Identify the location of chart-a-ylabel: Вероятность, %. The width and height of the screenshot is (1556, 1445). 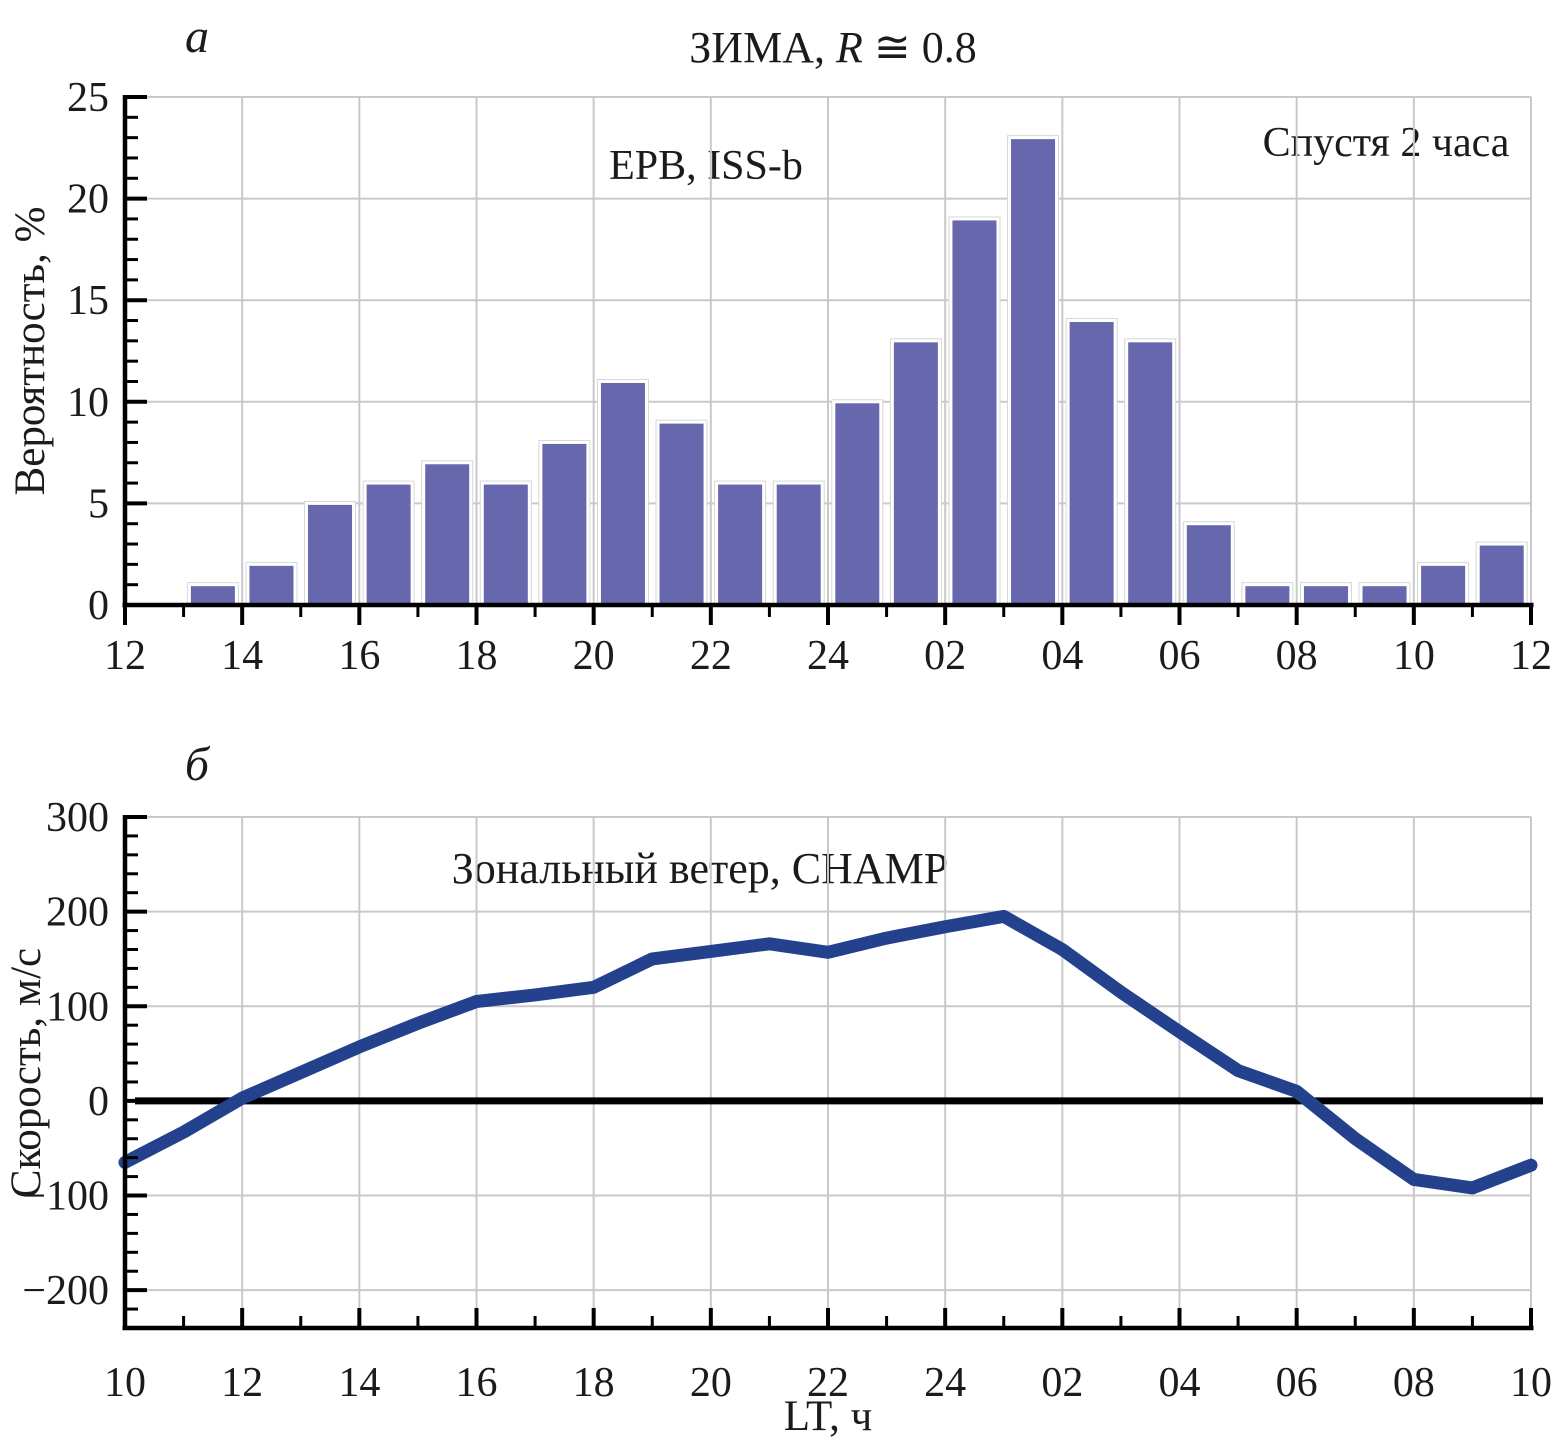
(30, 351).